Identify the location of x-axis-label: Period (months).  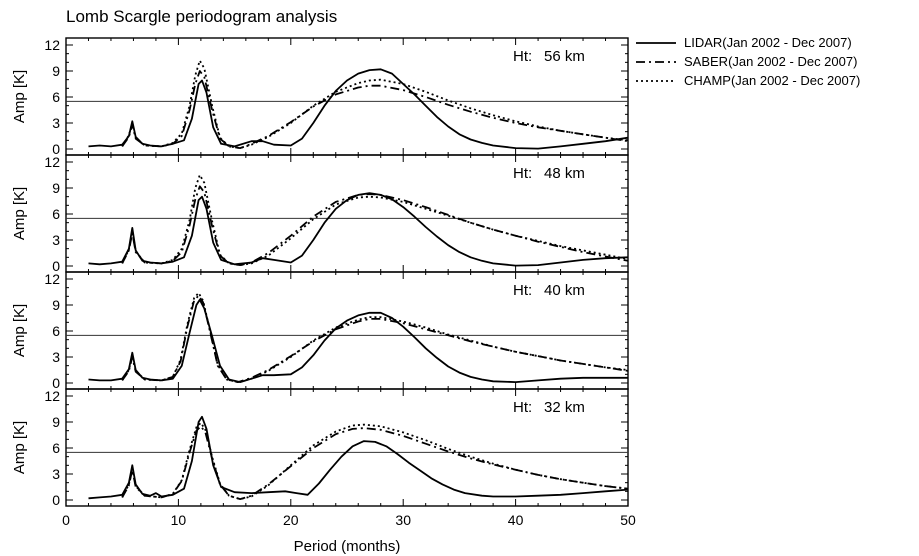
(347, 546).